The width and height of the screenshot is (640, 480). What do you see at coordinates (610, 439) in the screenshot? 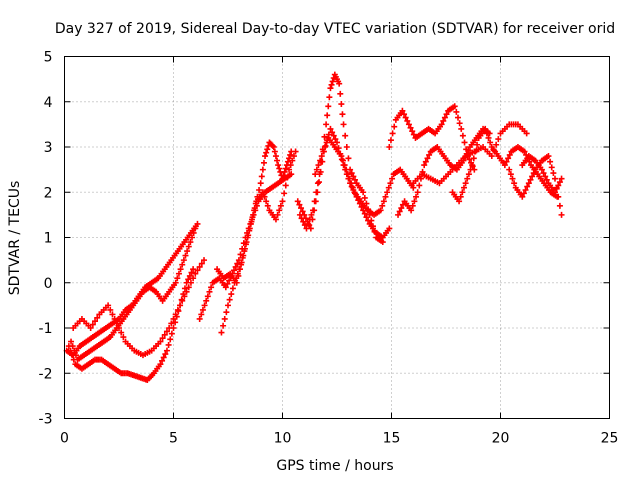
I see `x-tick-label: 25` at bounding box center [610, 439].